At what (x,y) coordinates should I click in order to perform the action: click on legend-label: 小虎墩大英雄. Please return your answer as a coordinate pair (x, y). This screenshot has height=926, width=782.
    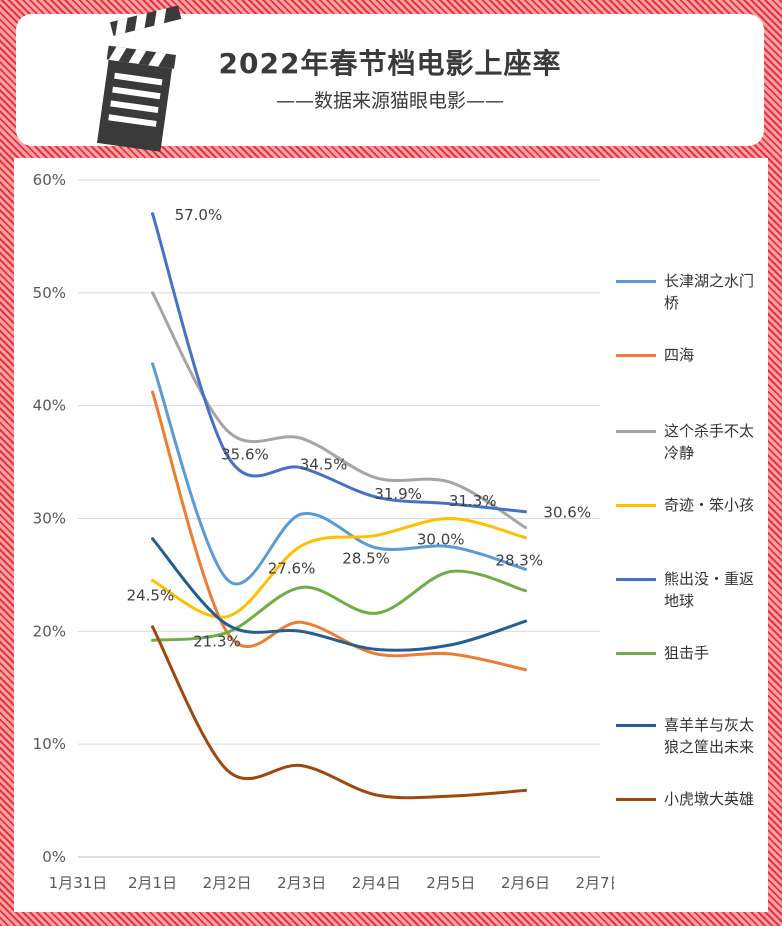
    Looking at the image, I should click on (709, 799).